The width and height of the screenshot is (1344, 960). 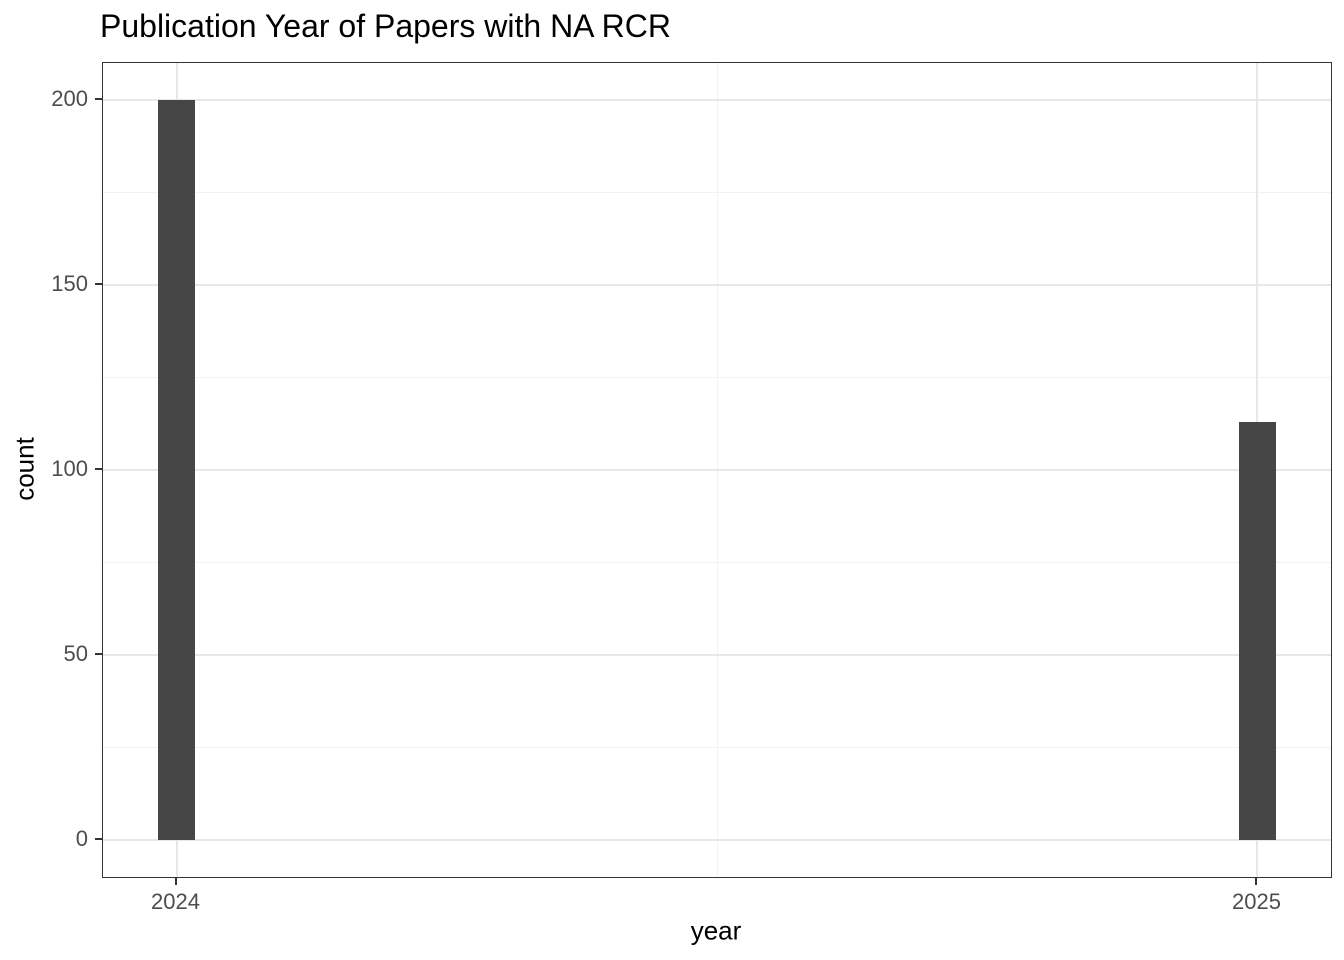 What do you see at coordinates (385, 26) in the screenshot?
I see `chart-title: Publication Year of Papers with NA RCR` at bounding box center [385, 26].